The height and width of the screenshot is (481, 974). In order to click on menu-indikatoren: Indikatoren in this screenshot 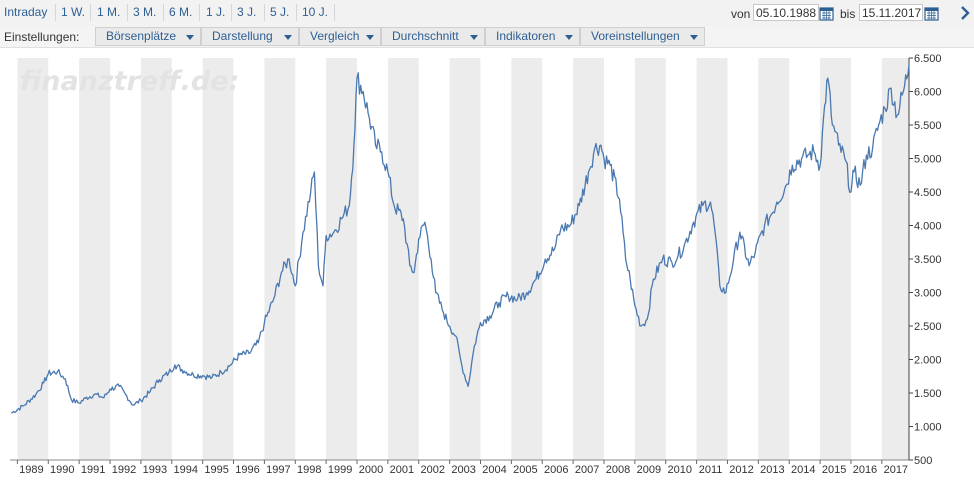, I will do `click(532, 36)`.